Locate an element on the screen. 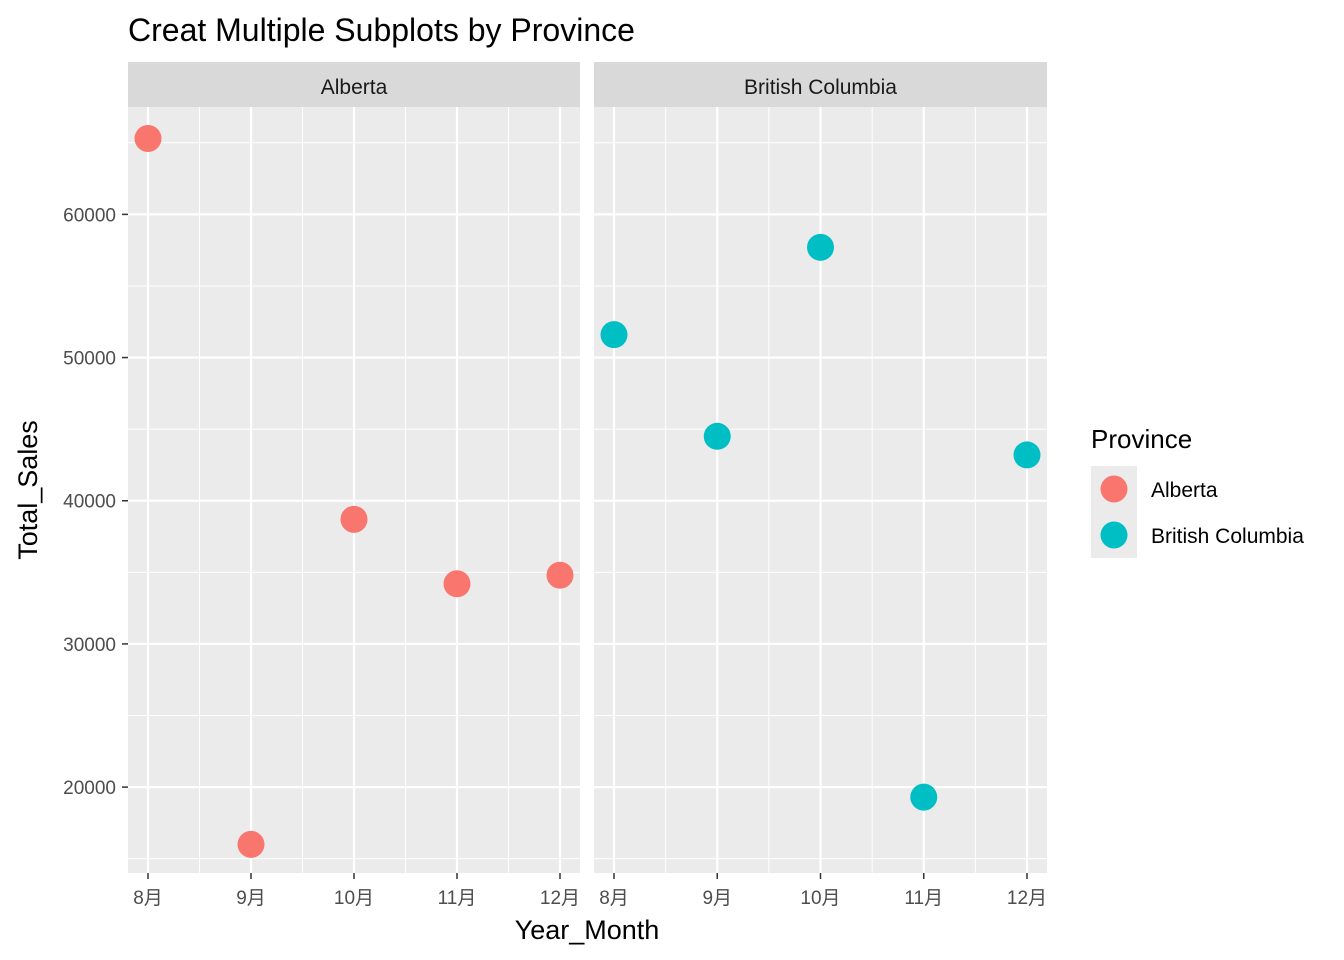 The height and width of the screenshot is (960, 1344). y-axis: 20000 30000 40000 50000 60000 is located at coordinates (95, 502).